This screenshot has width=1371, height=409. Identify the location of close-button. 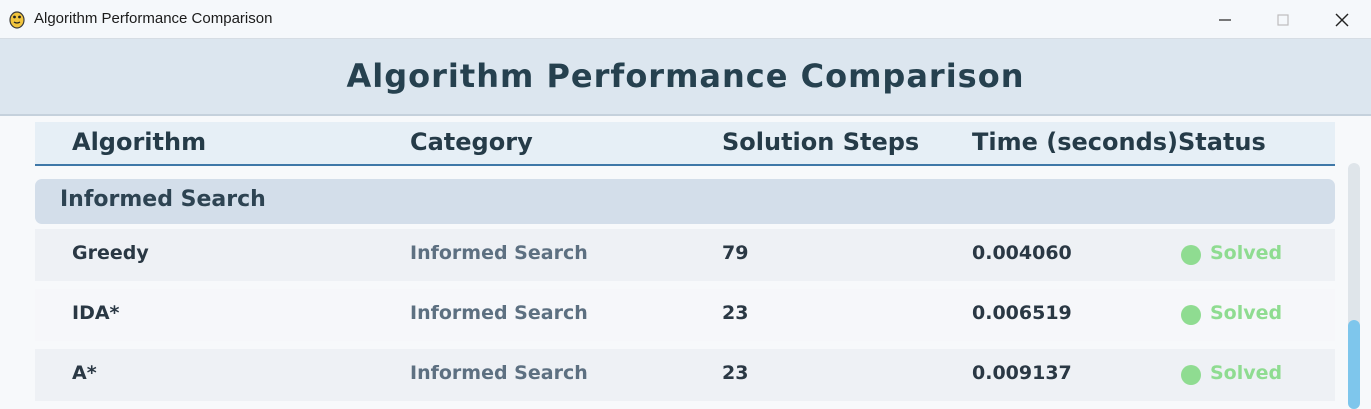
(1342, 19).